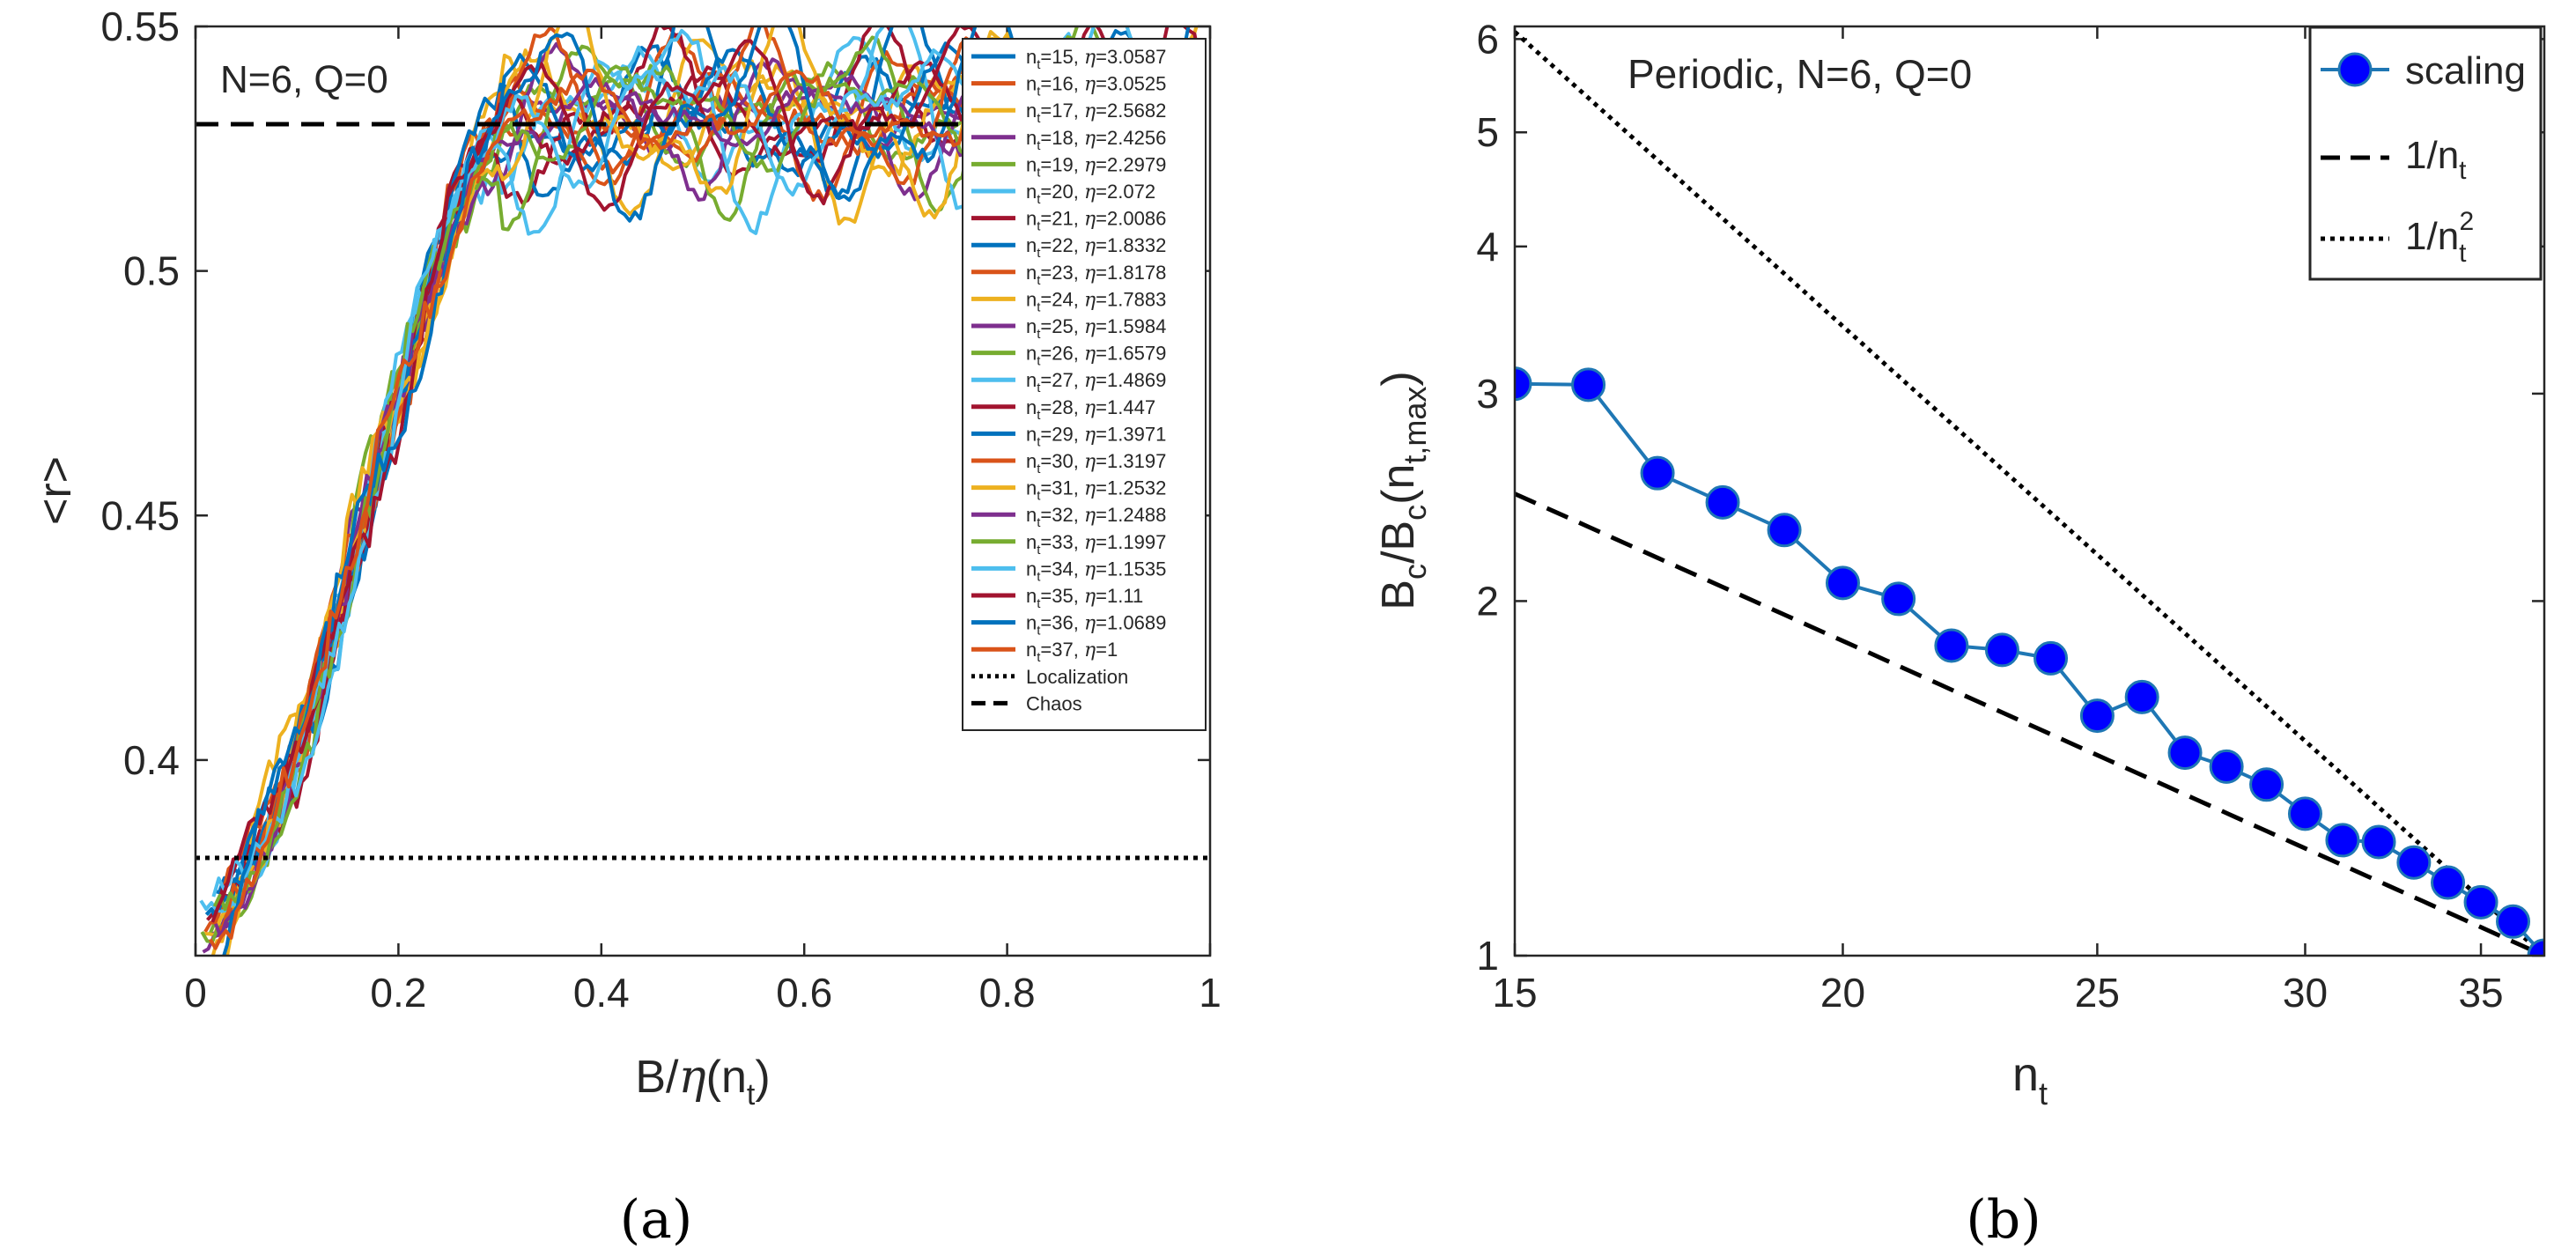 The height and width of the screenshot is (1256, 2576). What do you see at coordinates (1210, 993) in the screenshot?
I see `panel-a-xtick-label: 1` at bounding box center [1210, 993].